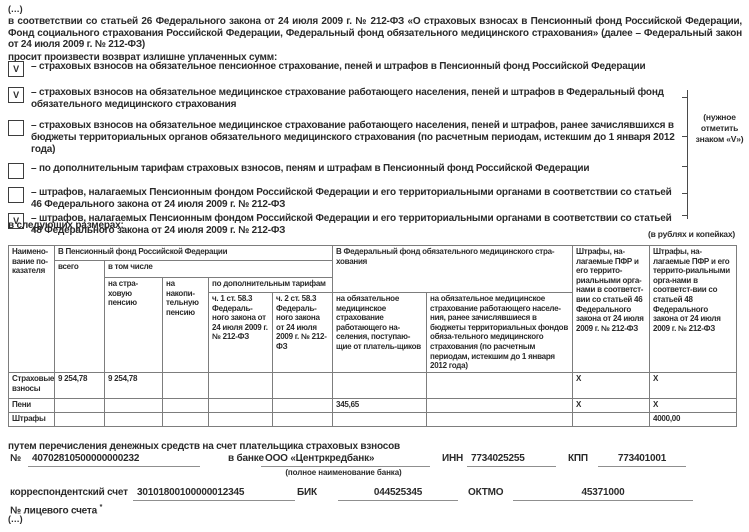 This screenshot has height=532, width=749. I want to click on checkbox-additional-tariffs, so click(16, 171).